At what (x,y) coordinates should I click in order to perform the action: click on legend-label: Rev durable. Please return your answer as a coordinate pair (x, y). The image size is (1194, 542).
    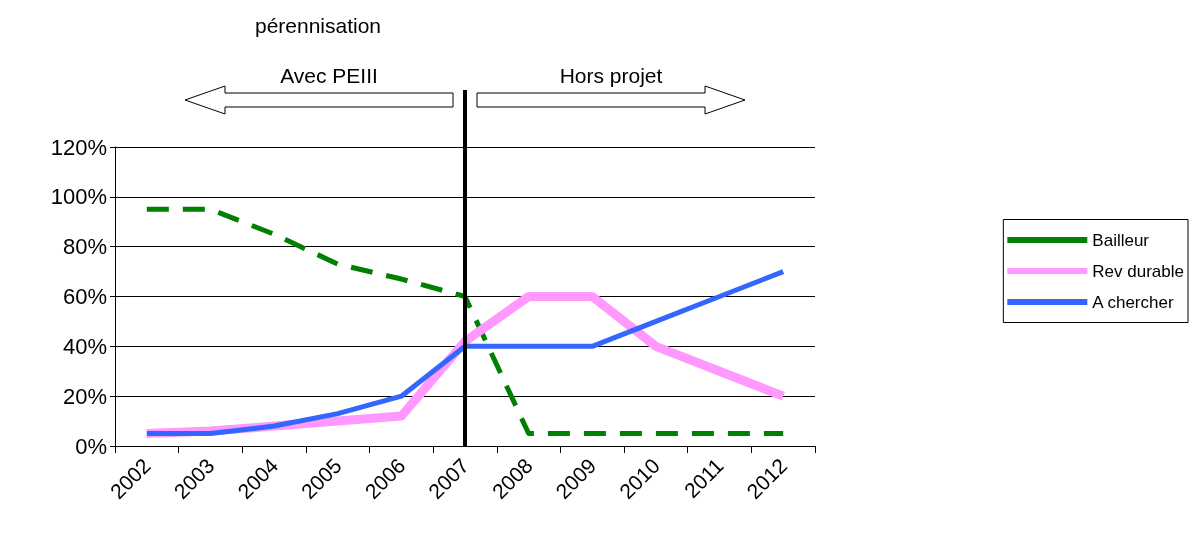
    Looking at the image, I should click on (1138, 271).